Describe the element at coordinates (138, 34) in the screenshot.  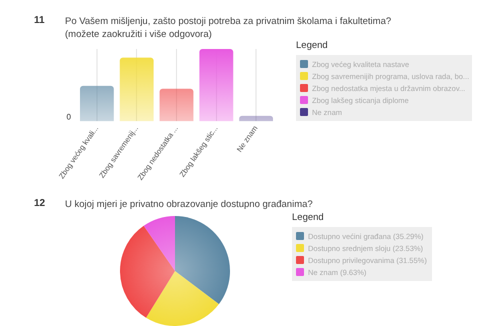
I see `chart-subtitle: (možete zaokružiti i više odgovora)` at that location.